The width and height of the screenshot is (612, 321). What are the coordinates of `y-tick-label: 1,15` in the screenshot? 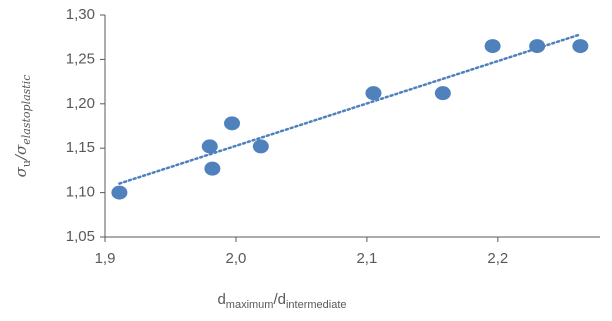 It's located at (80, 147).